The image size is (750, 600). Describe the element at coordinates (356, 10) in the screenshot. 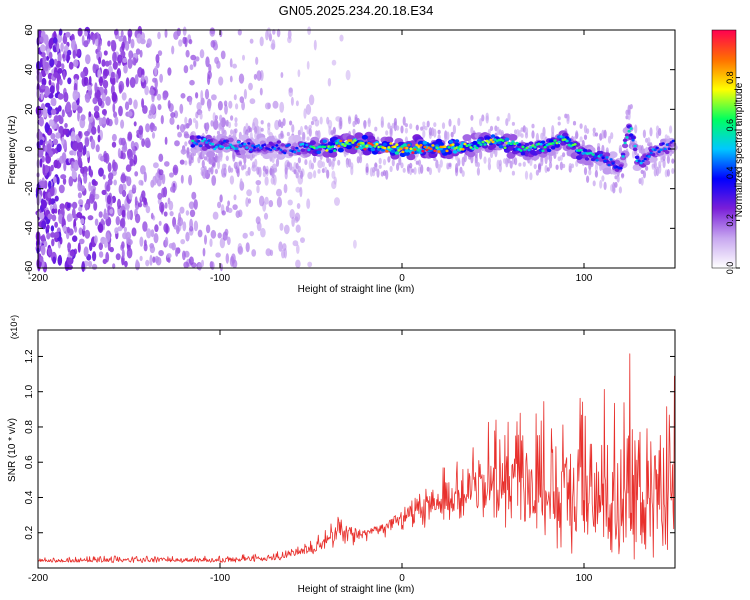

I see `chart-title: GN05.2025.234.20.18.E34` at that location.